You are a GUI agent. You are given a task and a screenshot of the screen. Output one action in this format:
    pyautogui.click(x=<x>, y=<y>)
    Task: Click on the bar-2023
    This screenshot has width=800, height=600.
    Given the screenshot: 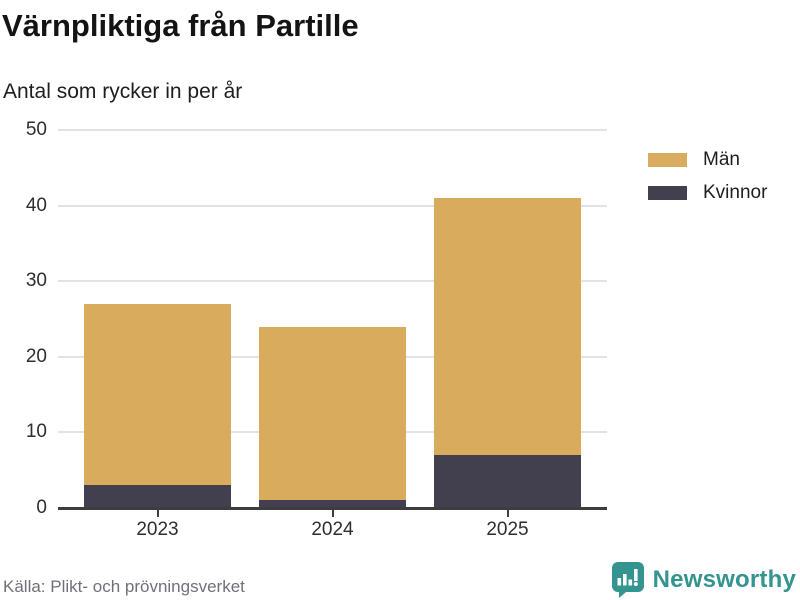 What is the action you would take?
    pyautogui.click(x=157, y=405)
    